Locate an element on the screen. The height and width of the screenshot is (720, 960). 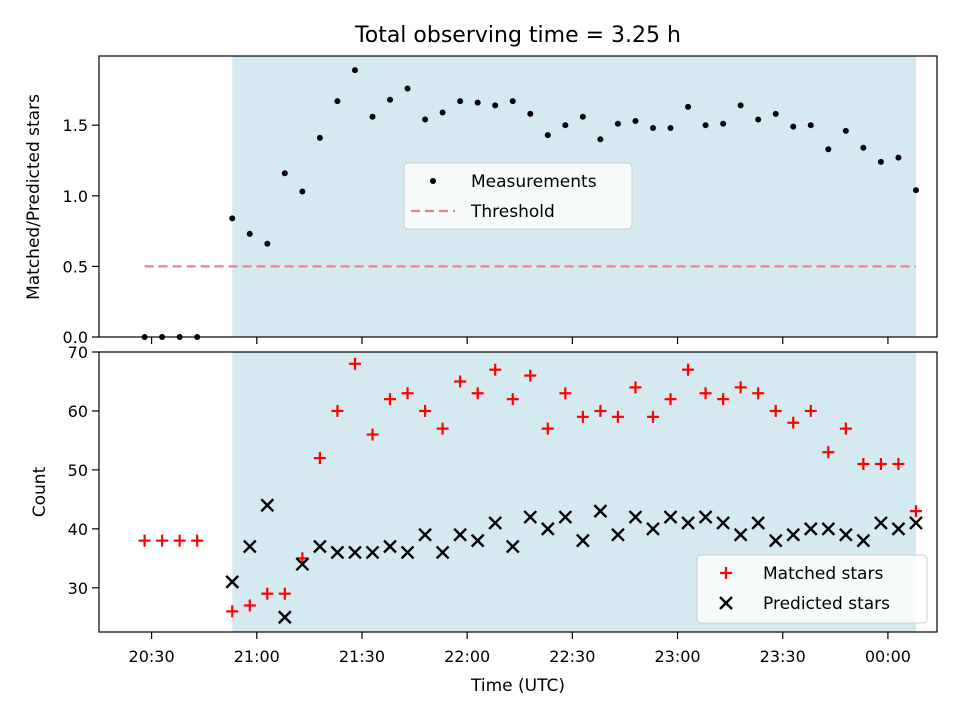
legend-marker-matched is located at coordinates (726, 573).